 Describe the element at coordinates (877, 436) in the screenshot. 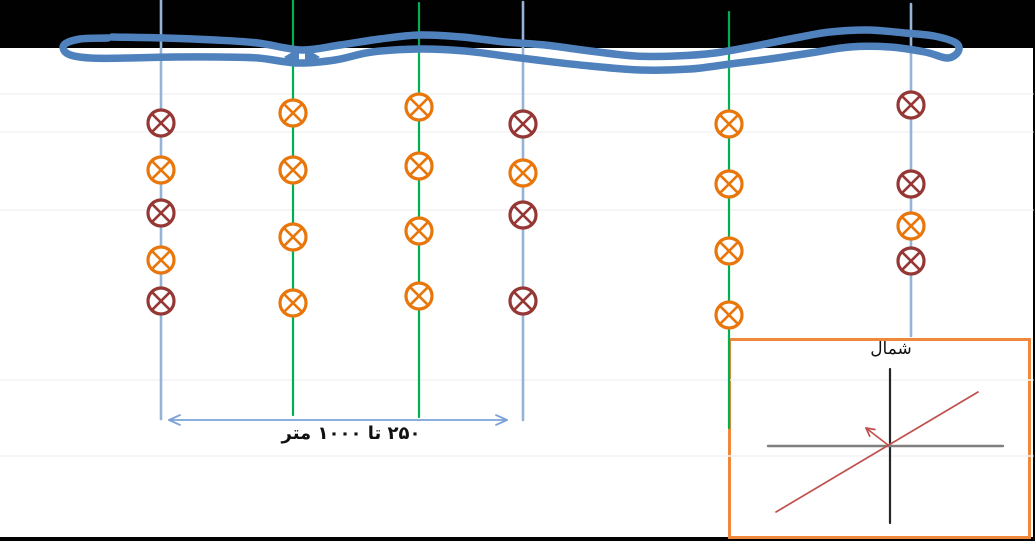

I see `compass-north-arrow` at that location.